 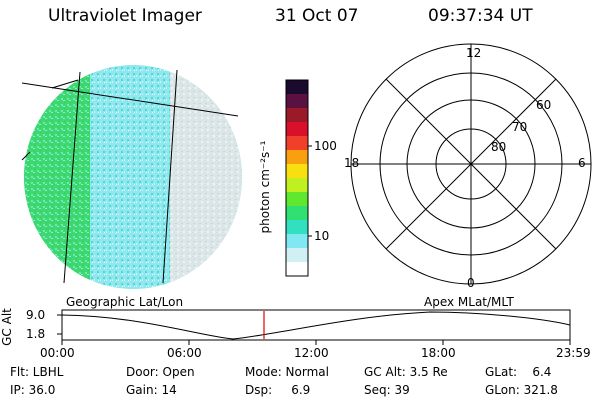 What do you see at coordinates (474, 53) in the screenshot?
I see `mlt-label-12: 12` at bounding box center [474, 53].